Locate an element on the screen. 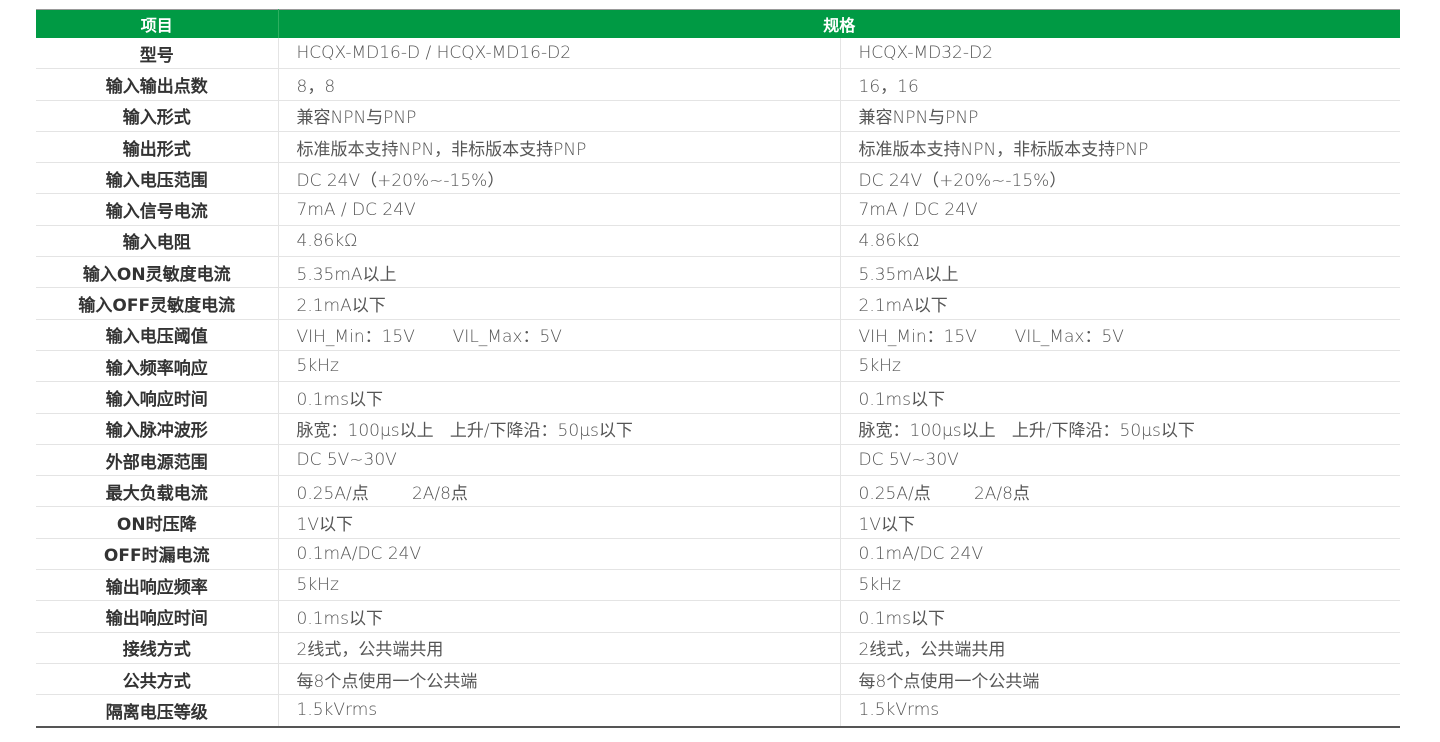 The height and width of the screenshot is (742, 1440). row-label: ON时压降 is located at coordinates (157, 522).